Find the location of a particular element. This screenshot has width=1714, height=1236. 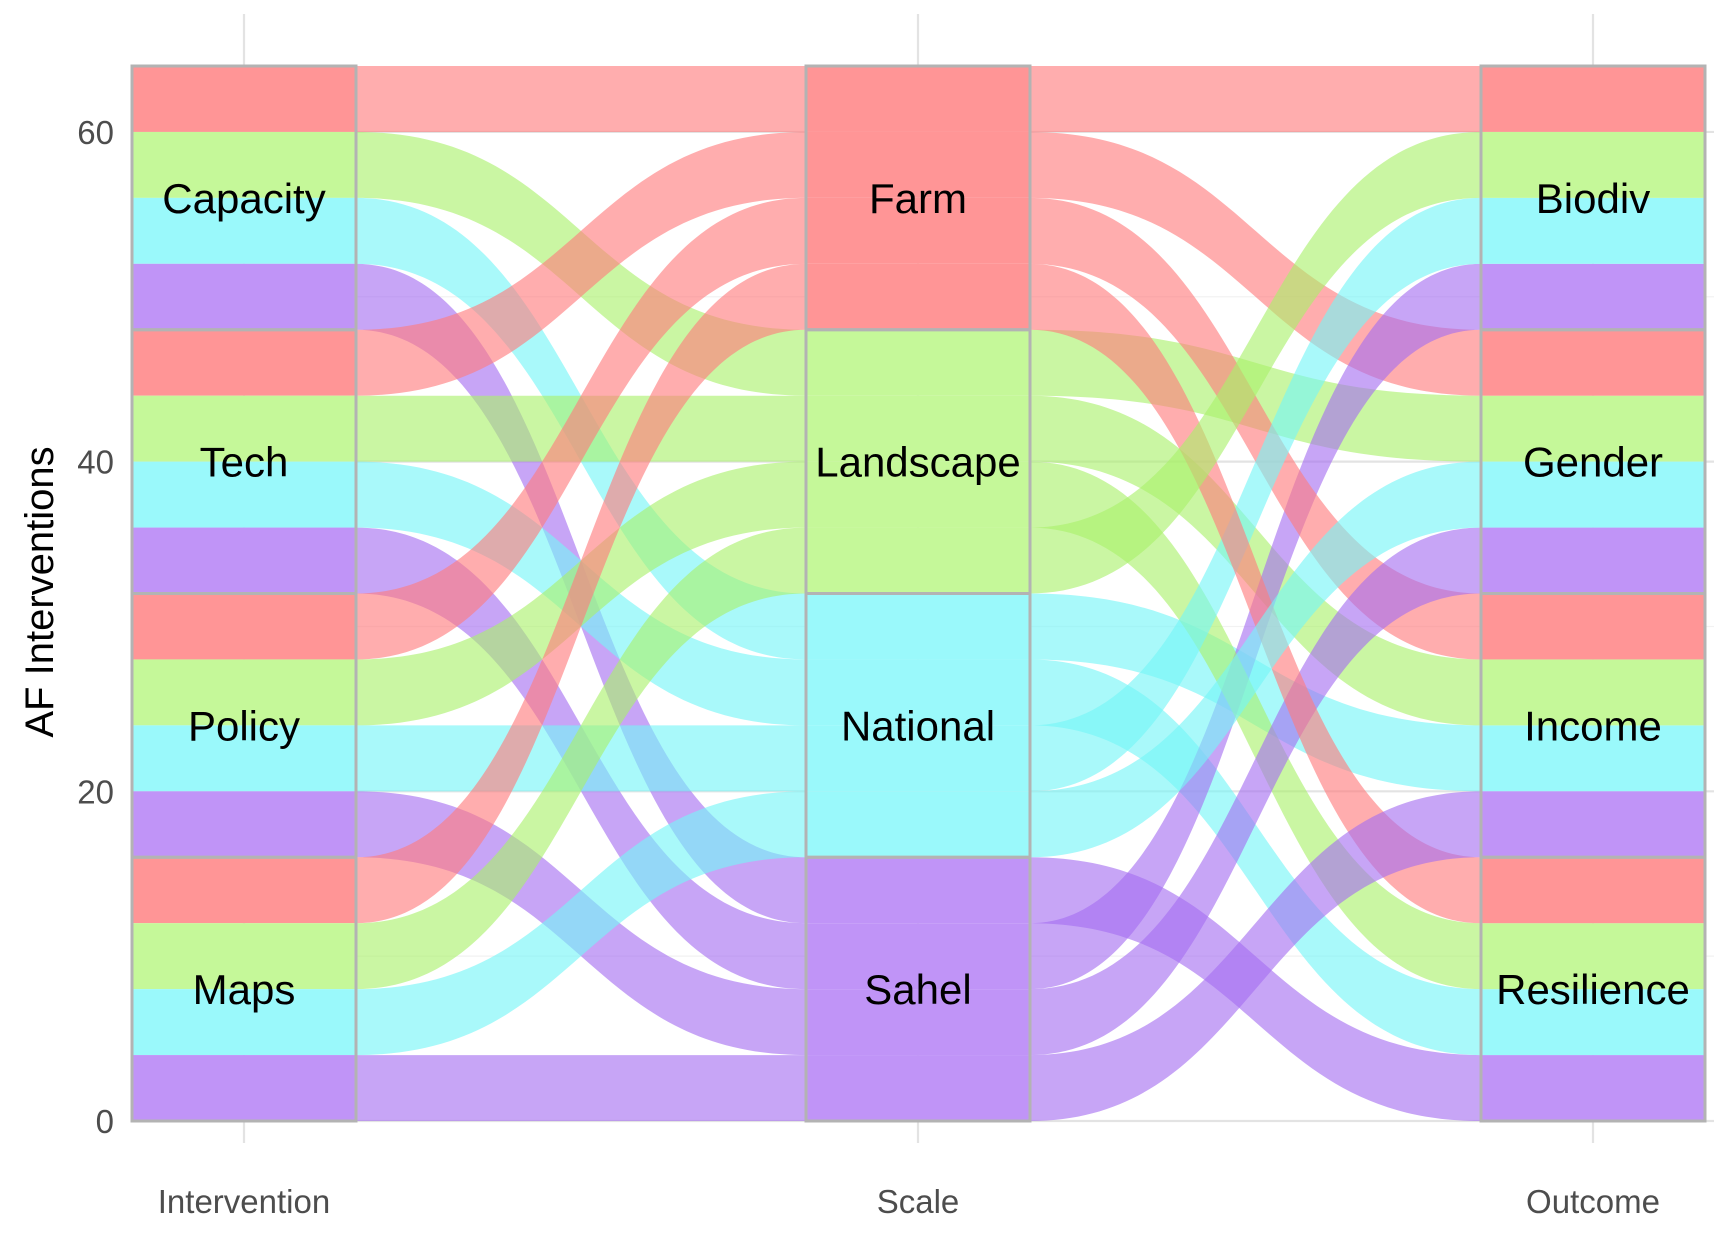

flow-ribbon-policy-landscape-resilience is located at coordinates (1255, 725).